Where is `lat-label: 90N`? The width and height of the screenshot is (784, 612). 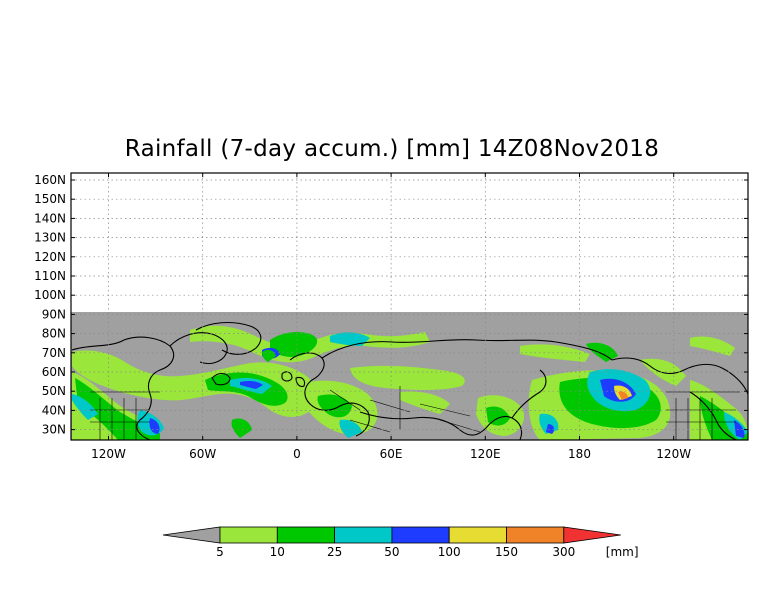 lat-label: 90N is located at coordinates (54, 314).